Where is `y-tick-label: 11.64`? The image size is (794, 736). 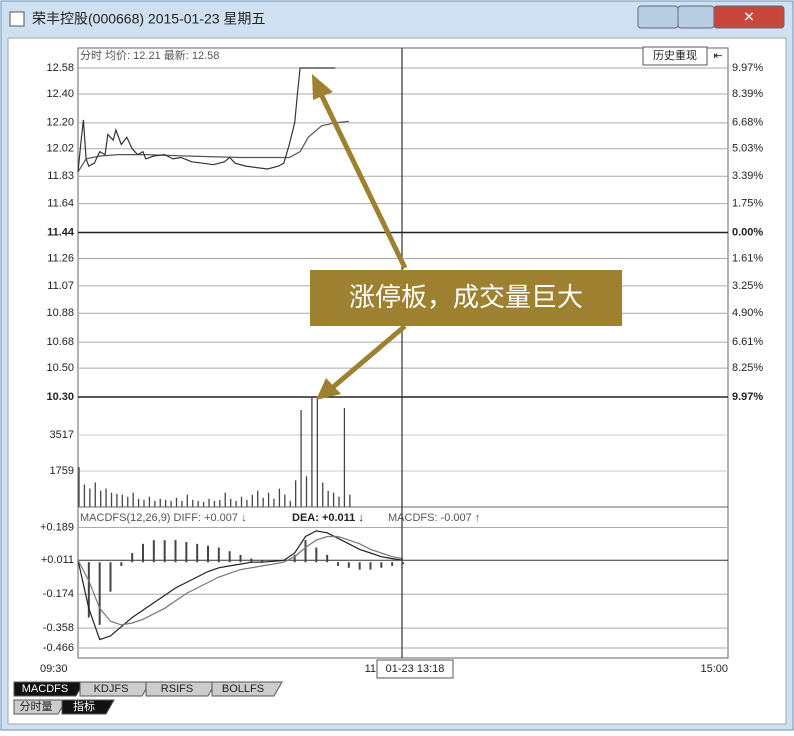
y-tick-label: 11.64 is located at coordinates (60, 204).